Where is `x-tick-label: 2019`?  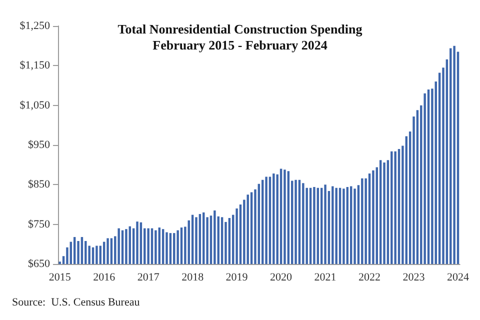
x-tick-label: 2019 is located at coordinates (237, 278).